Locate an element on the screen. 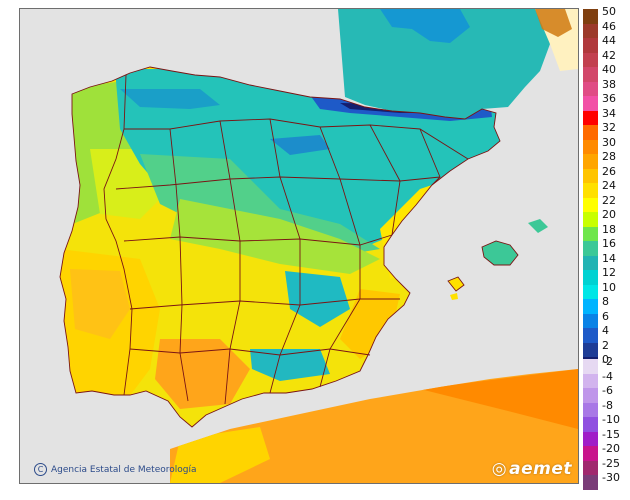 The image size is (630, 500). legend-label: 50 is located at coordinates (609, 11).